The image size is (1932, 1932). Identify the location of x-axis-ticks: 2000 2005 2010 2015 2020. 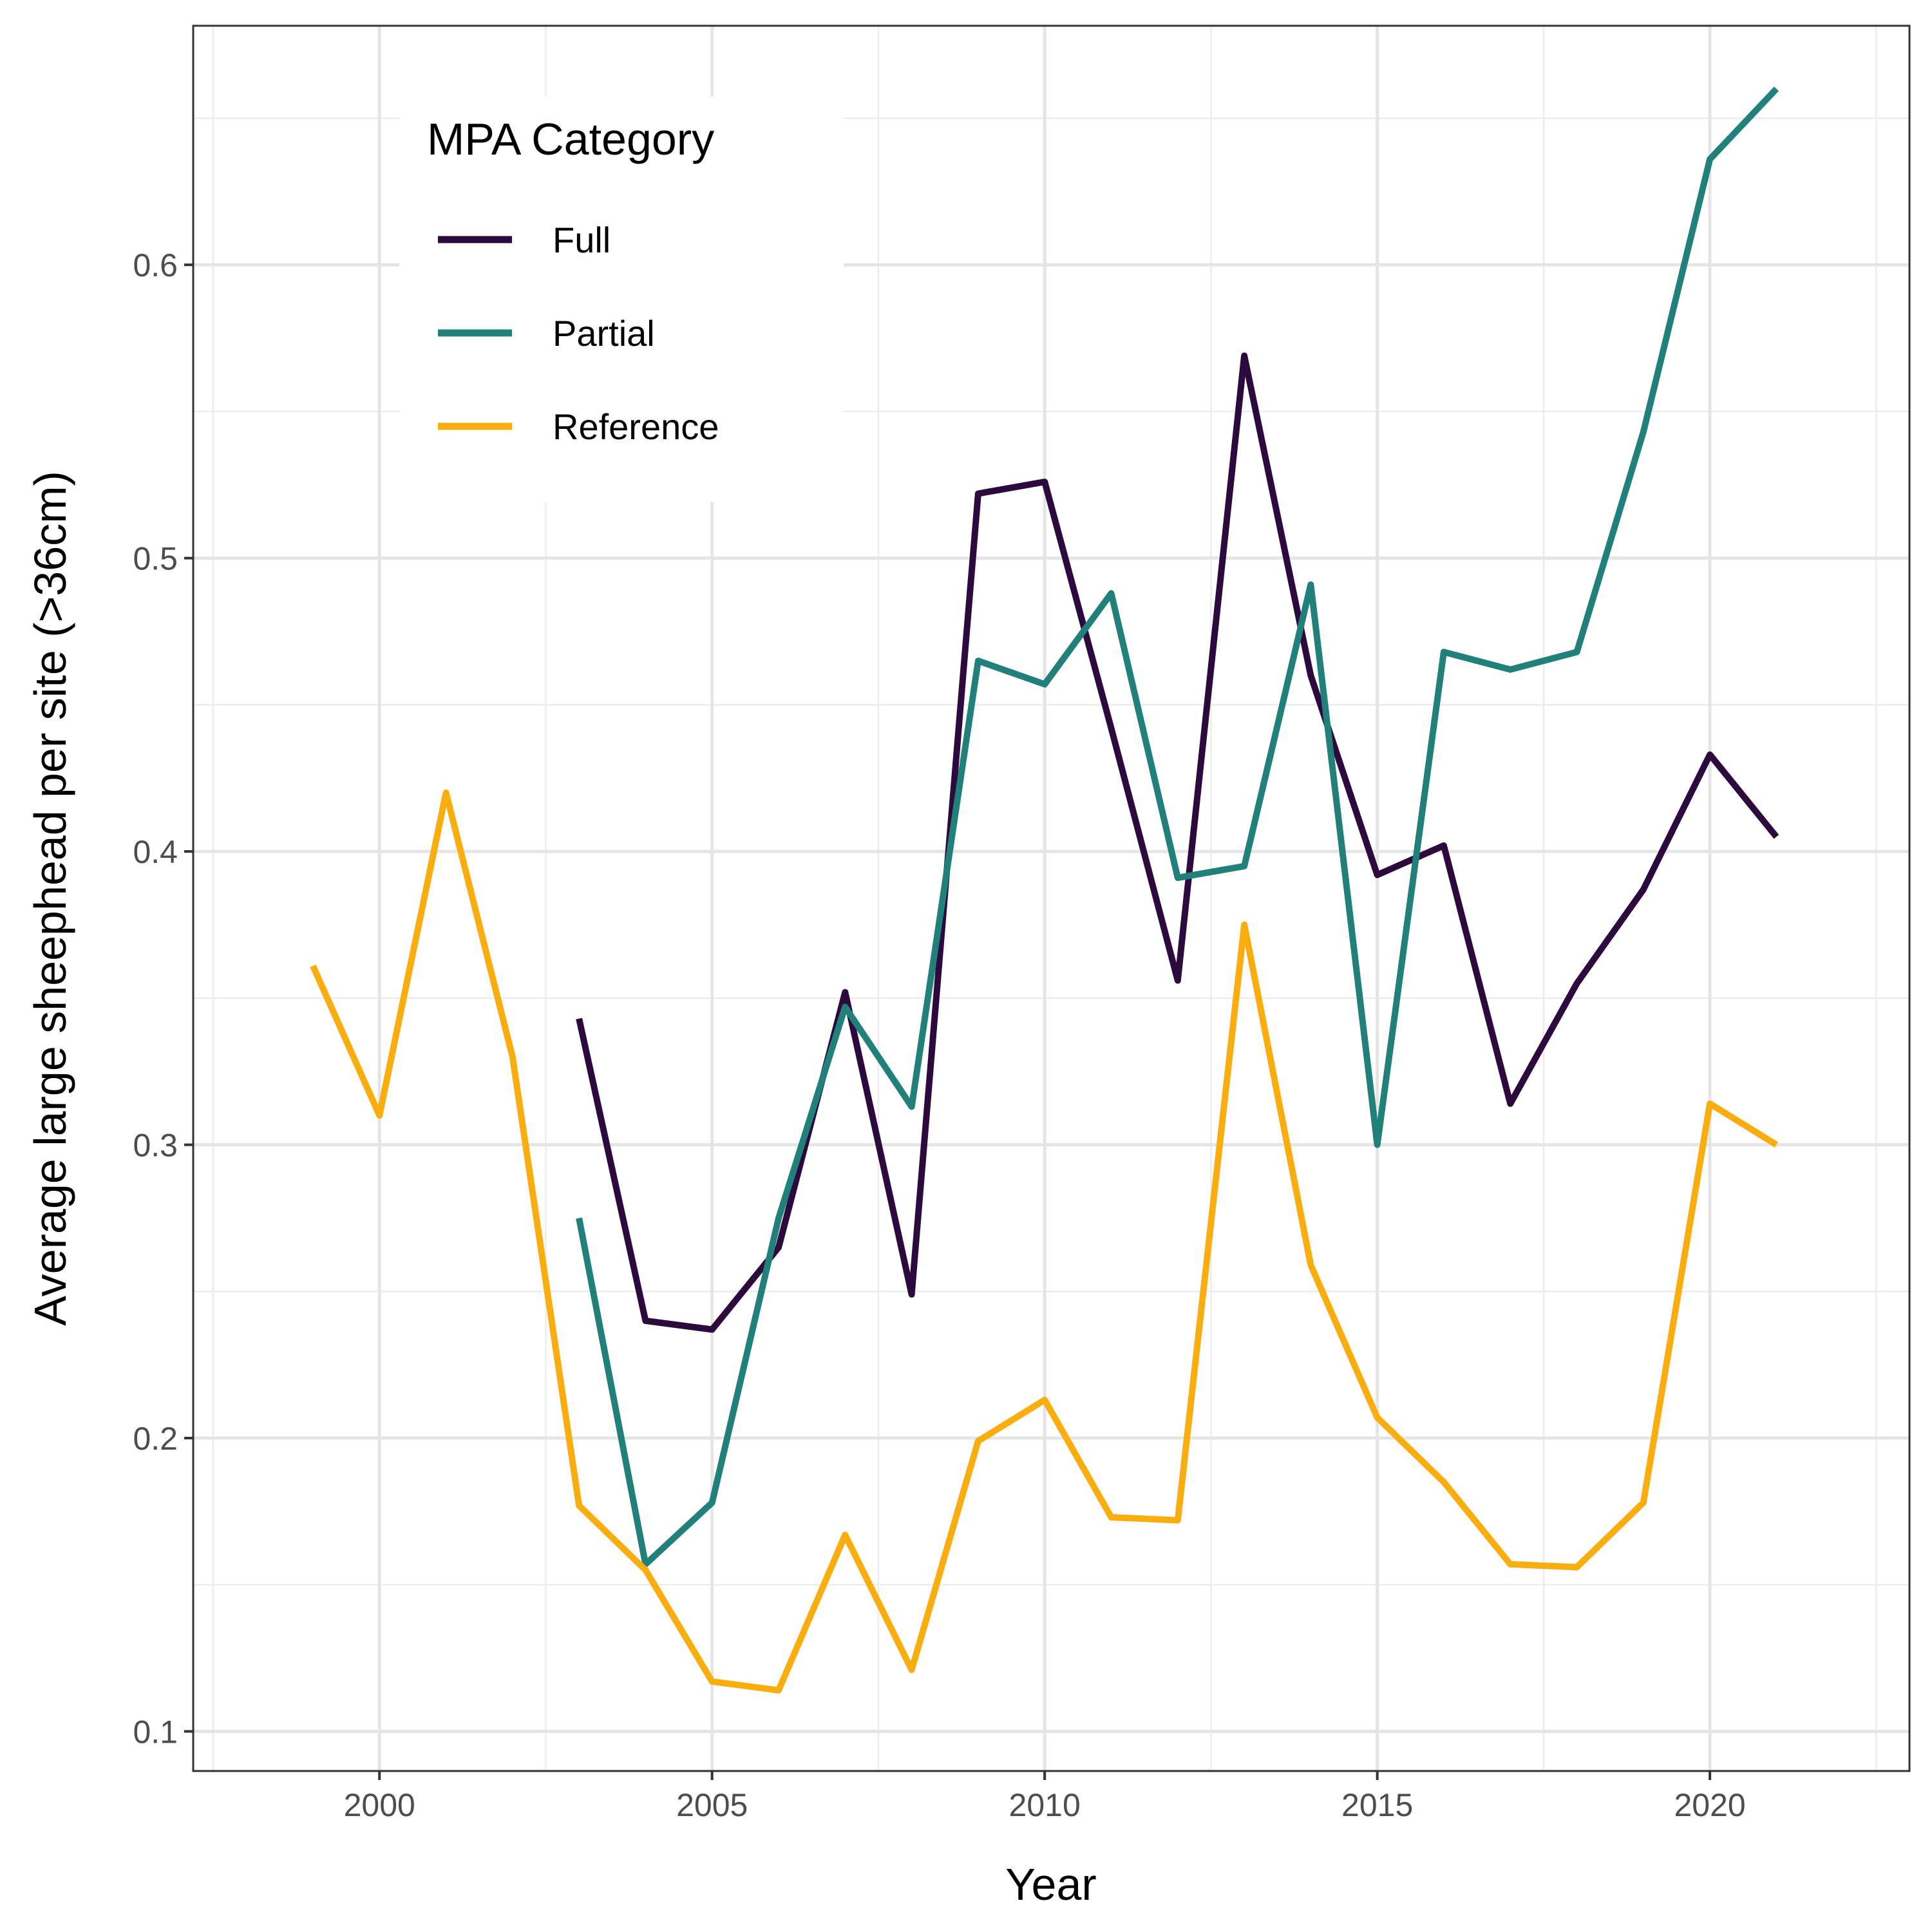
(1045, 1797).